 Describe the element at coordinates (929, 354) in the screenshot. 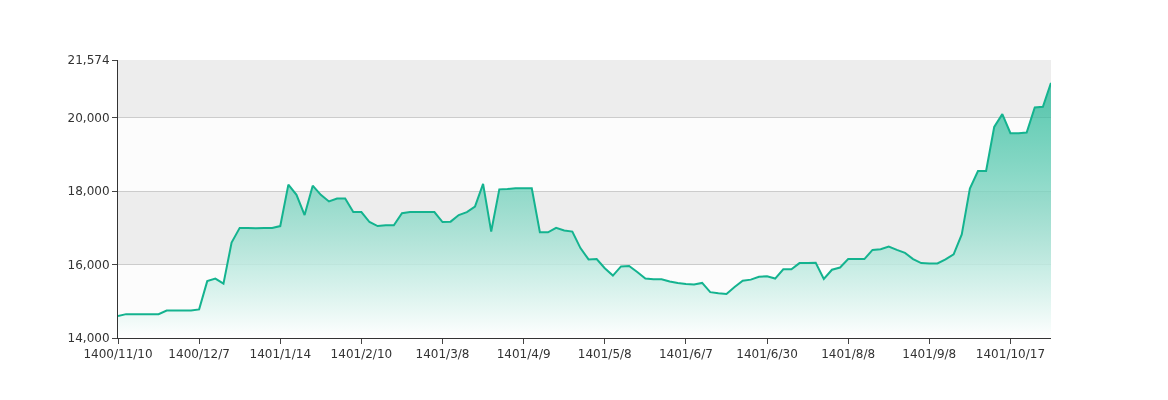

I see `x-tick-label: 1401/9/8` at that location.